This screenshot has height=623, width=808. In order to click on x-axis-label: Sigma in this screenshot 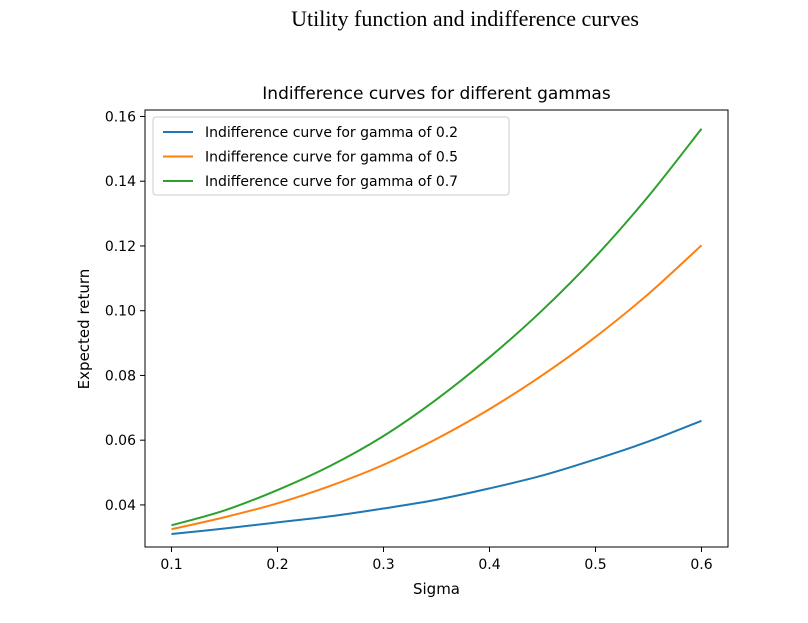, I will do `click(436, 589)`.